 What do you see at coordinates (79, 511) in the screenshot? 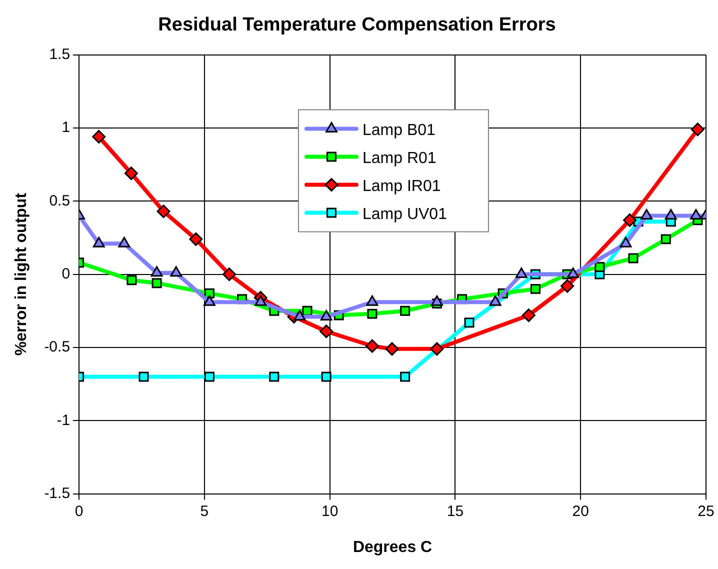
I see `x-tick-label: 0` at bounding box center [79, 511].